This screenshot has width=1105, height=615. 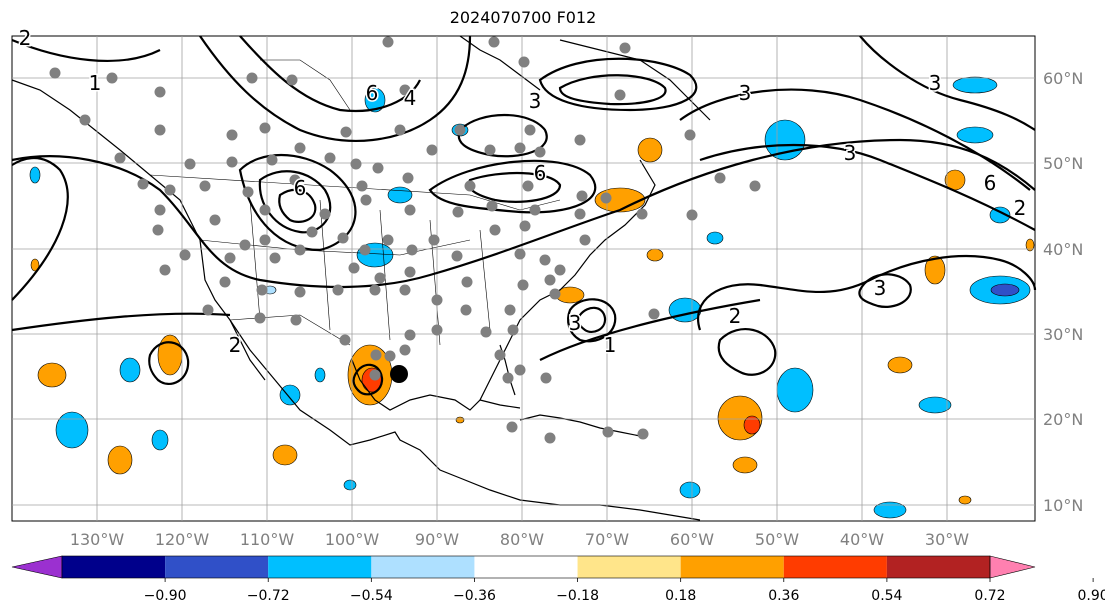 I want to click on lon-label: 40°W, so click(x=862, y=539).